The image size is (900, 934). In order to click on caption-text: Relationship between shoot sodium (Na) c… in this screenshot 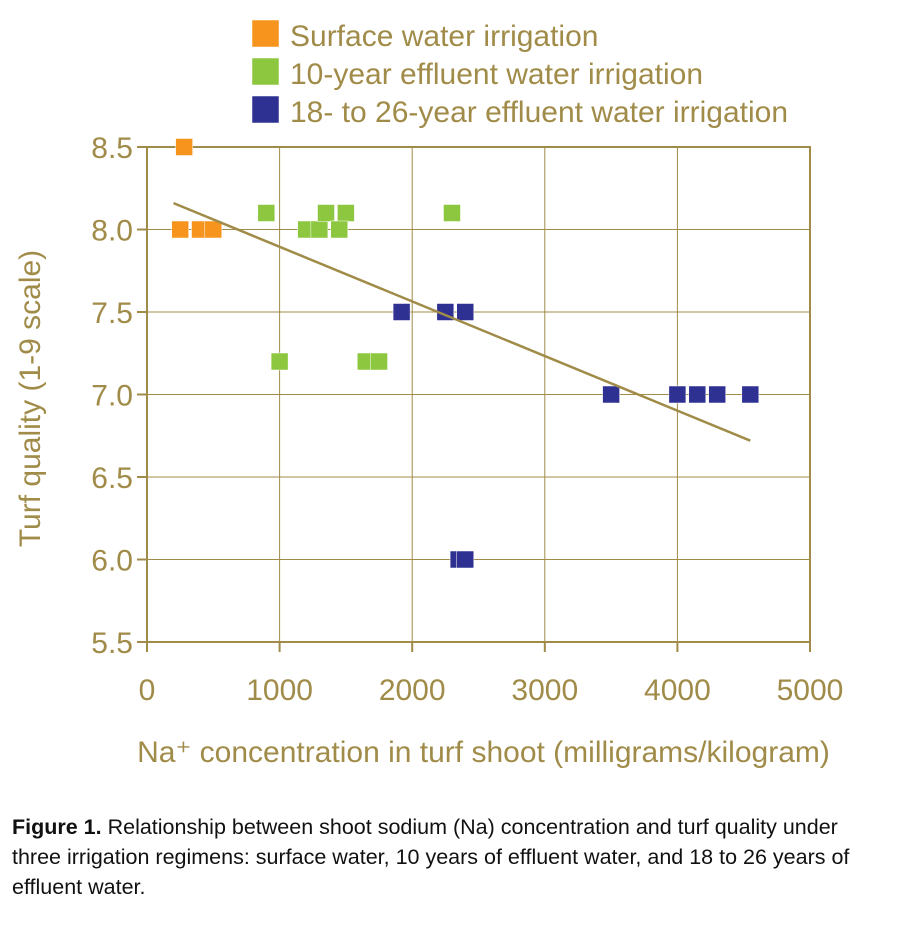, I will do `click(431, 857)`.